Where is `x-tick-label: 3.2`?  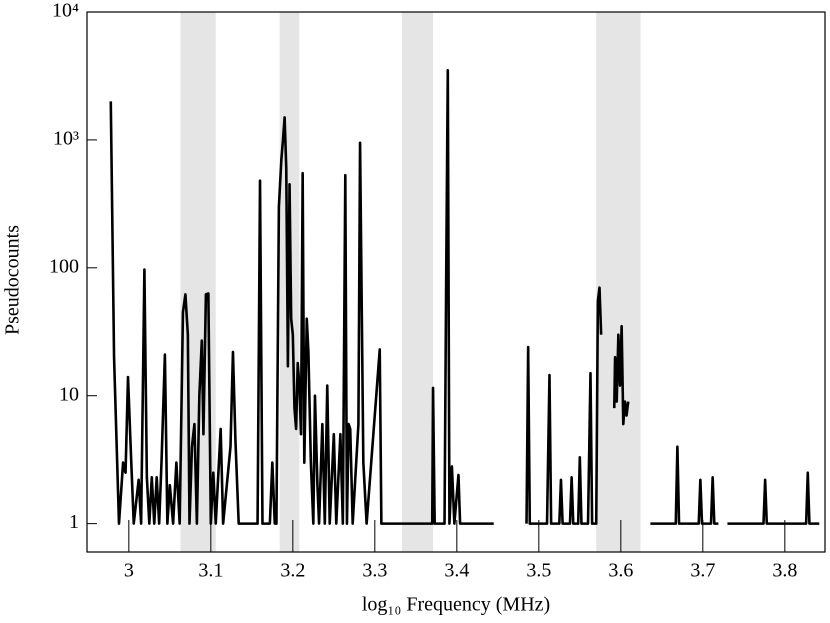 x-tick-label: 3.2 is located at coordinates (292, 571).